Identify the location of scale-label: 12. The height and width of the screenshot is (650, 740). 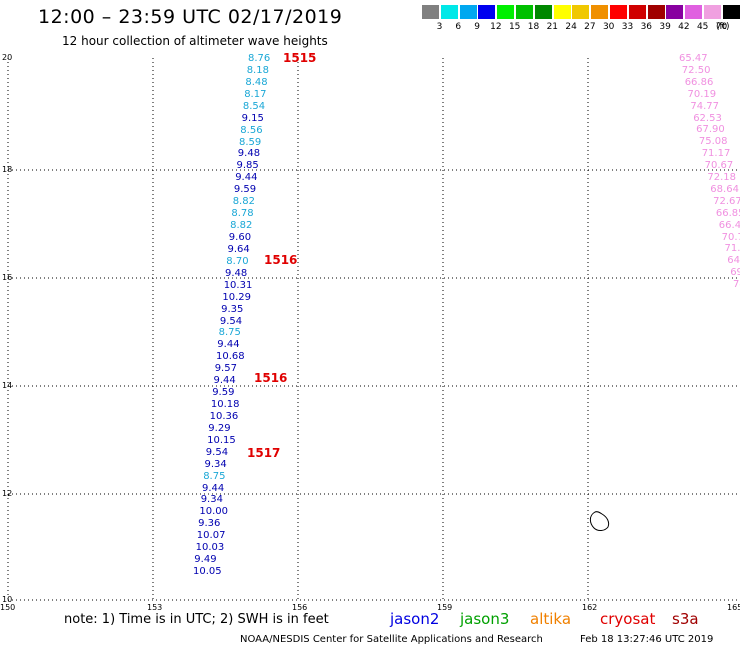
(496, 27).